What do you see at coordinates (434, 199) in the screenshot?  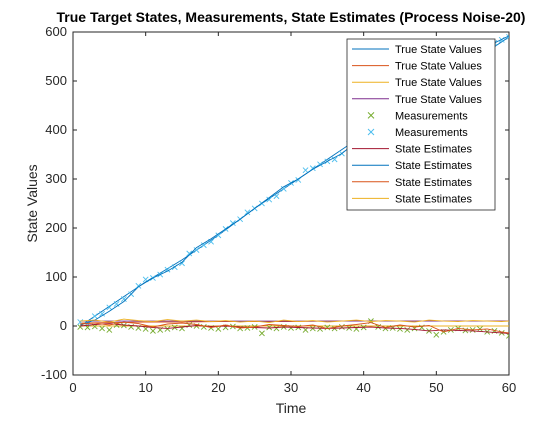 I see `legend-label-9: State Estimates` at bounding box center [434, 199].